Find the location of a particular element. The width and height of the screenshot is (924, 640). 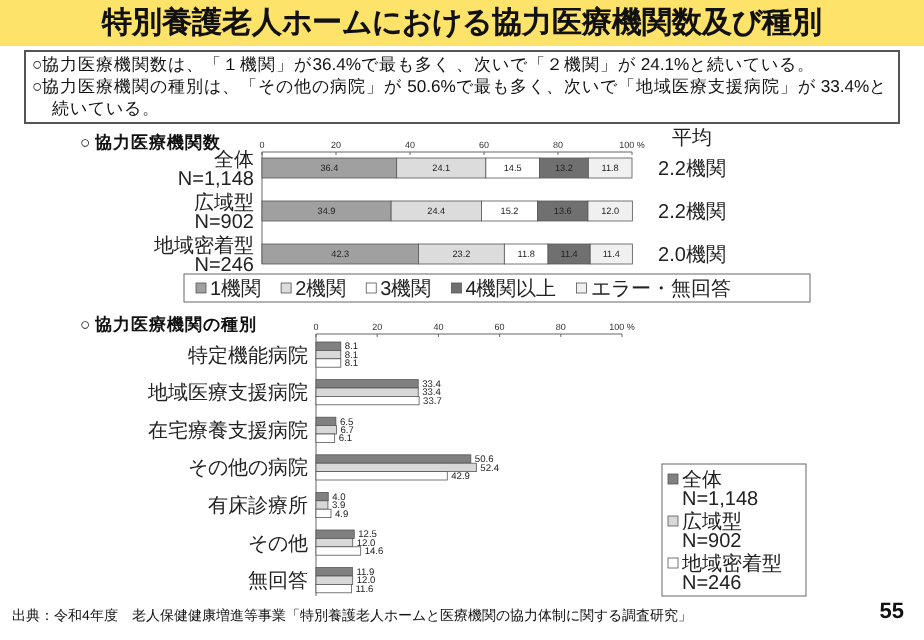

y-tick-label: 在宅療養支援病院 is located at coordinates (228, 430).